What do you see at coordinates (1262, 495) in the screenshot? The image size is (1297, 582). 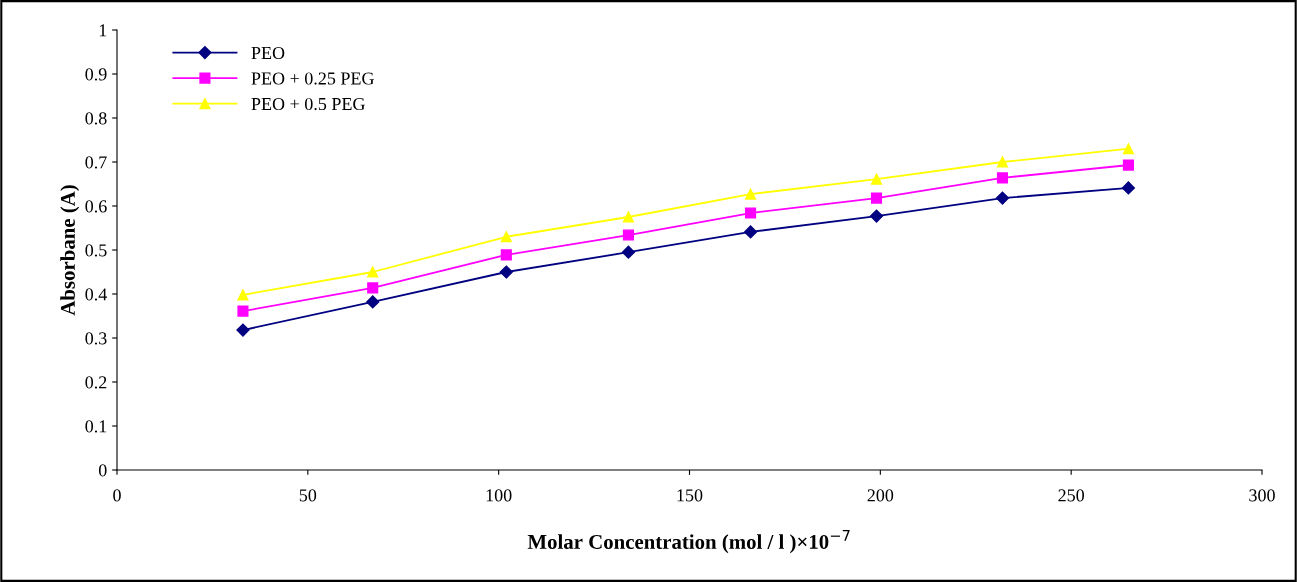 I see `x-tick-label: 300` at bounding box center [1262, 495].